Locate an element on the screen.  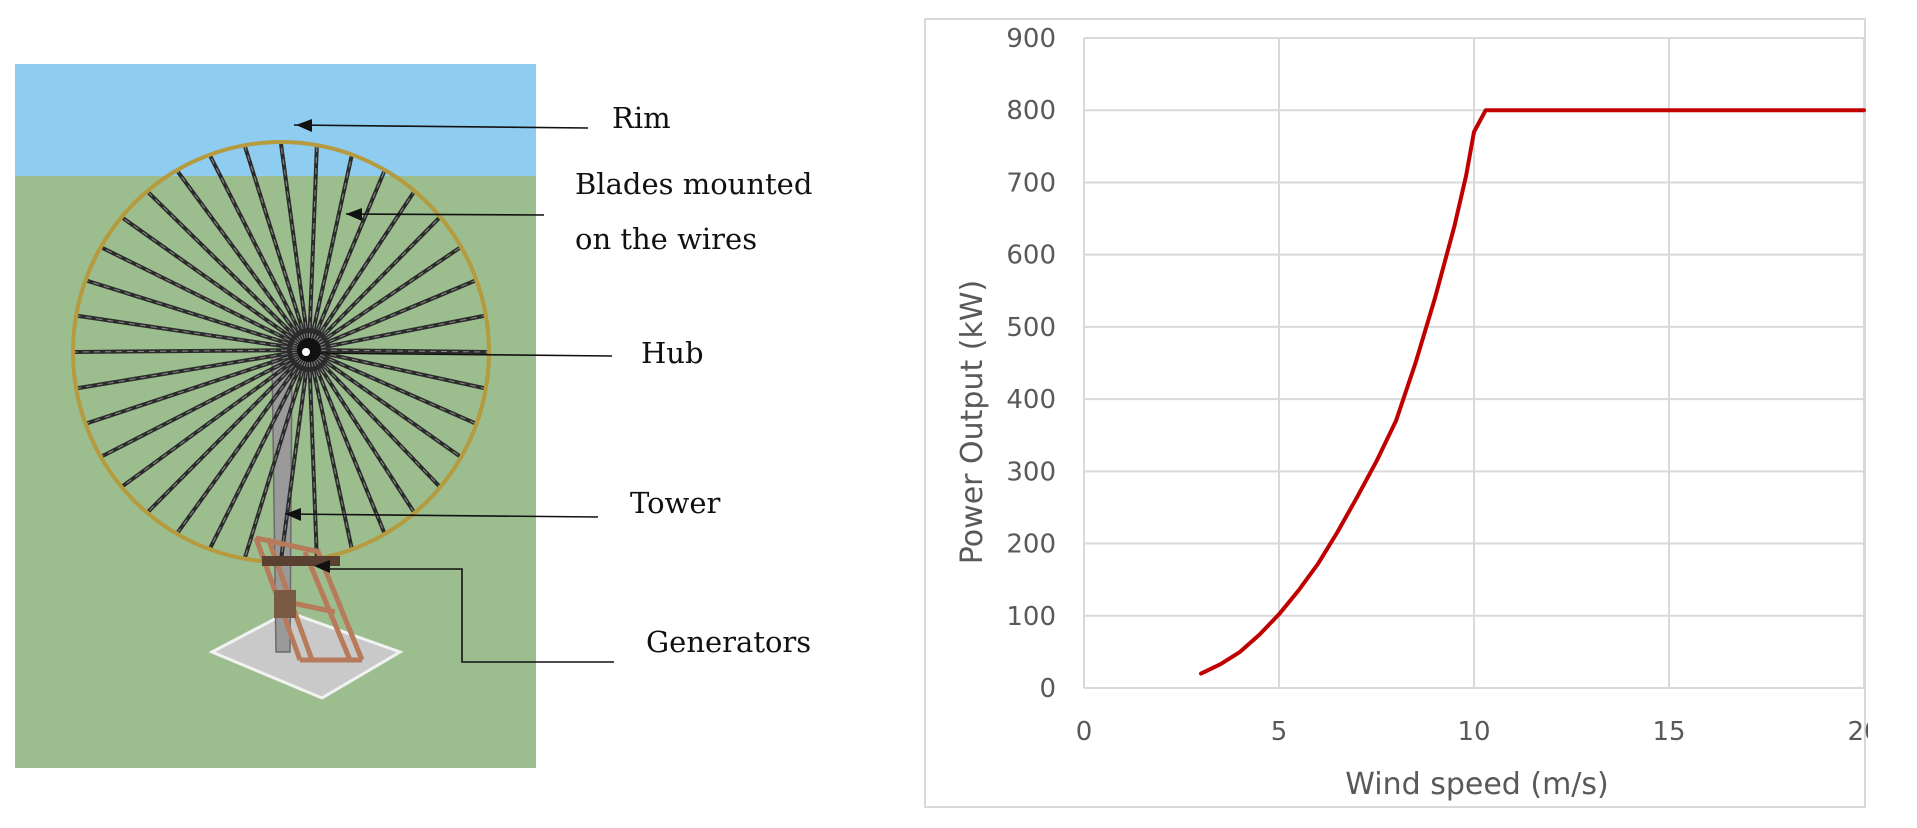
x-axis-title: Wind speed (m/s) is located at coordinates (1476, 784).